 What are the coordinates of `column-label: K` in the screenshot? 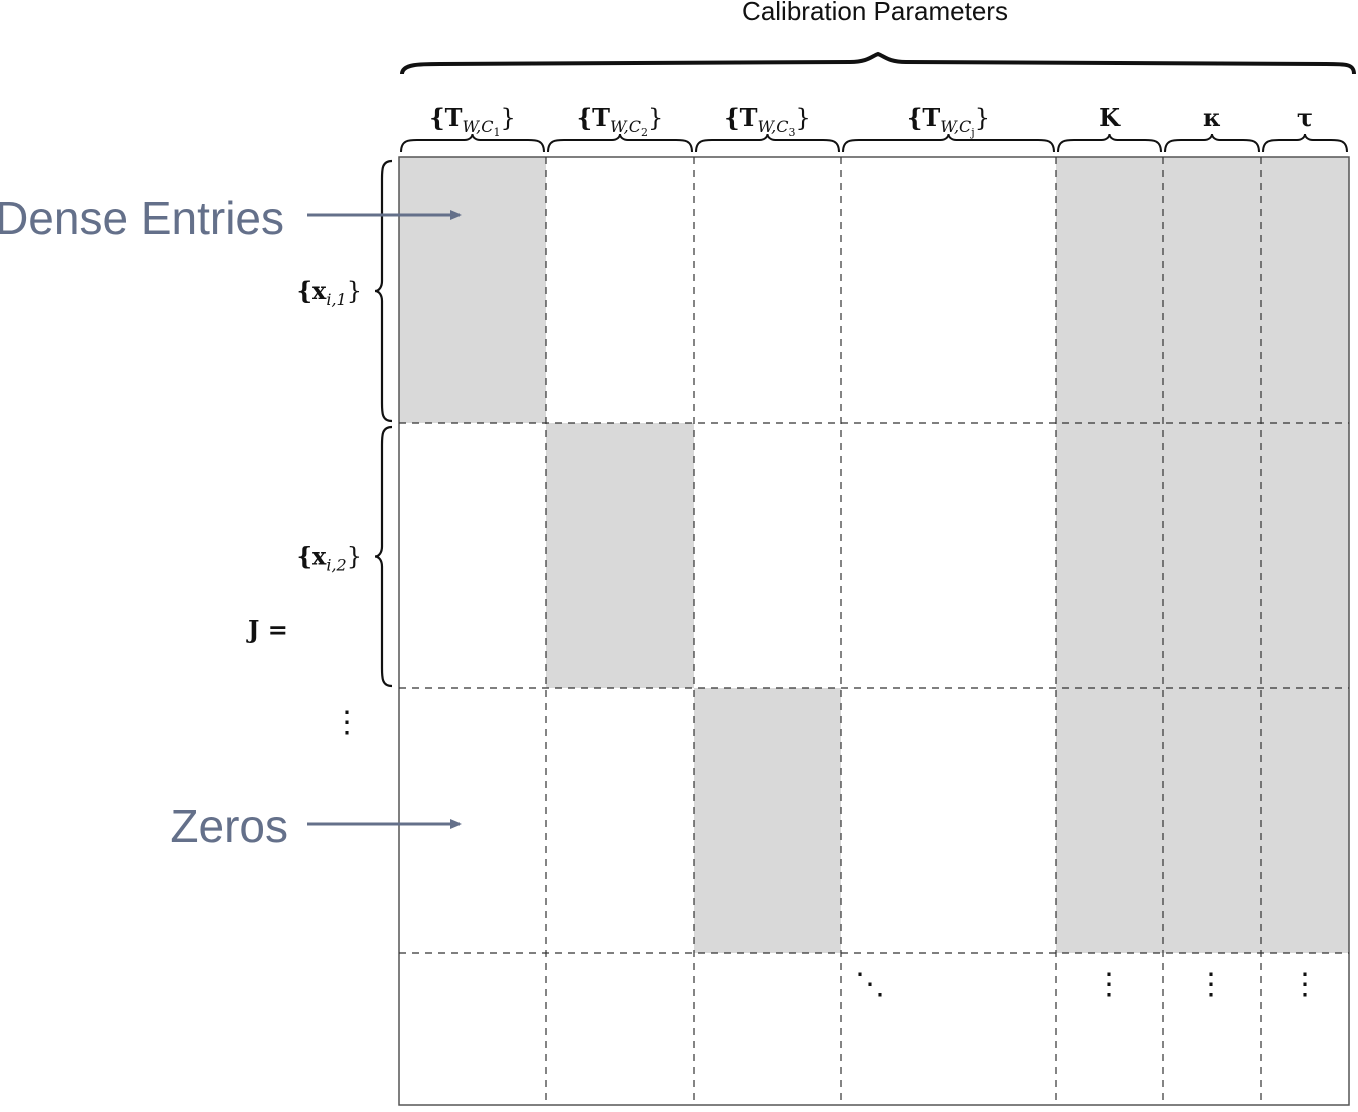 It's located at (1110, 117).